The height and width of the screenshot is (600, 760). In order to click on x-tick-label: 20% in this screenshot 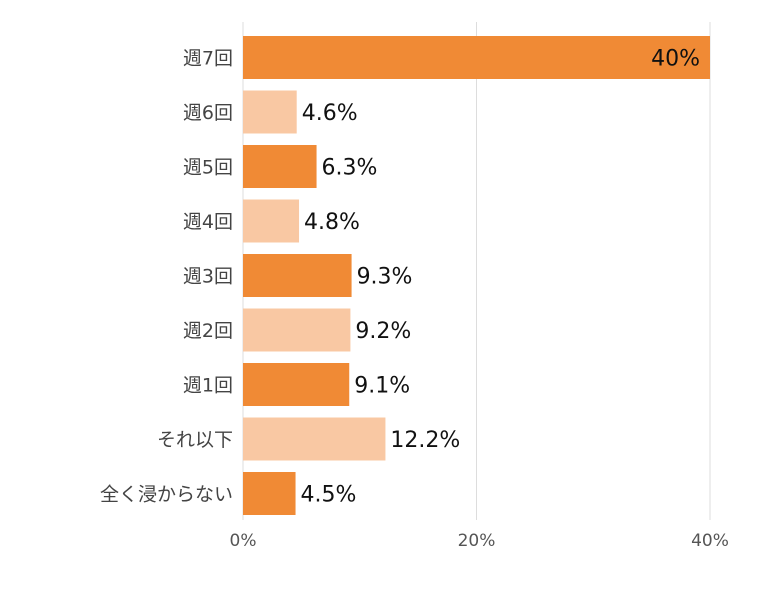, I will do `click(477, 541)`.